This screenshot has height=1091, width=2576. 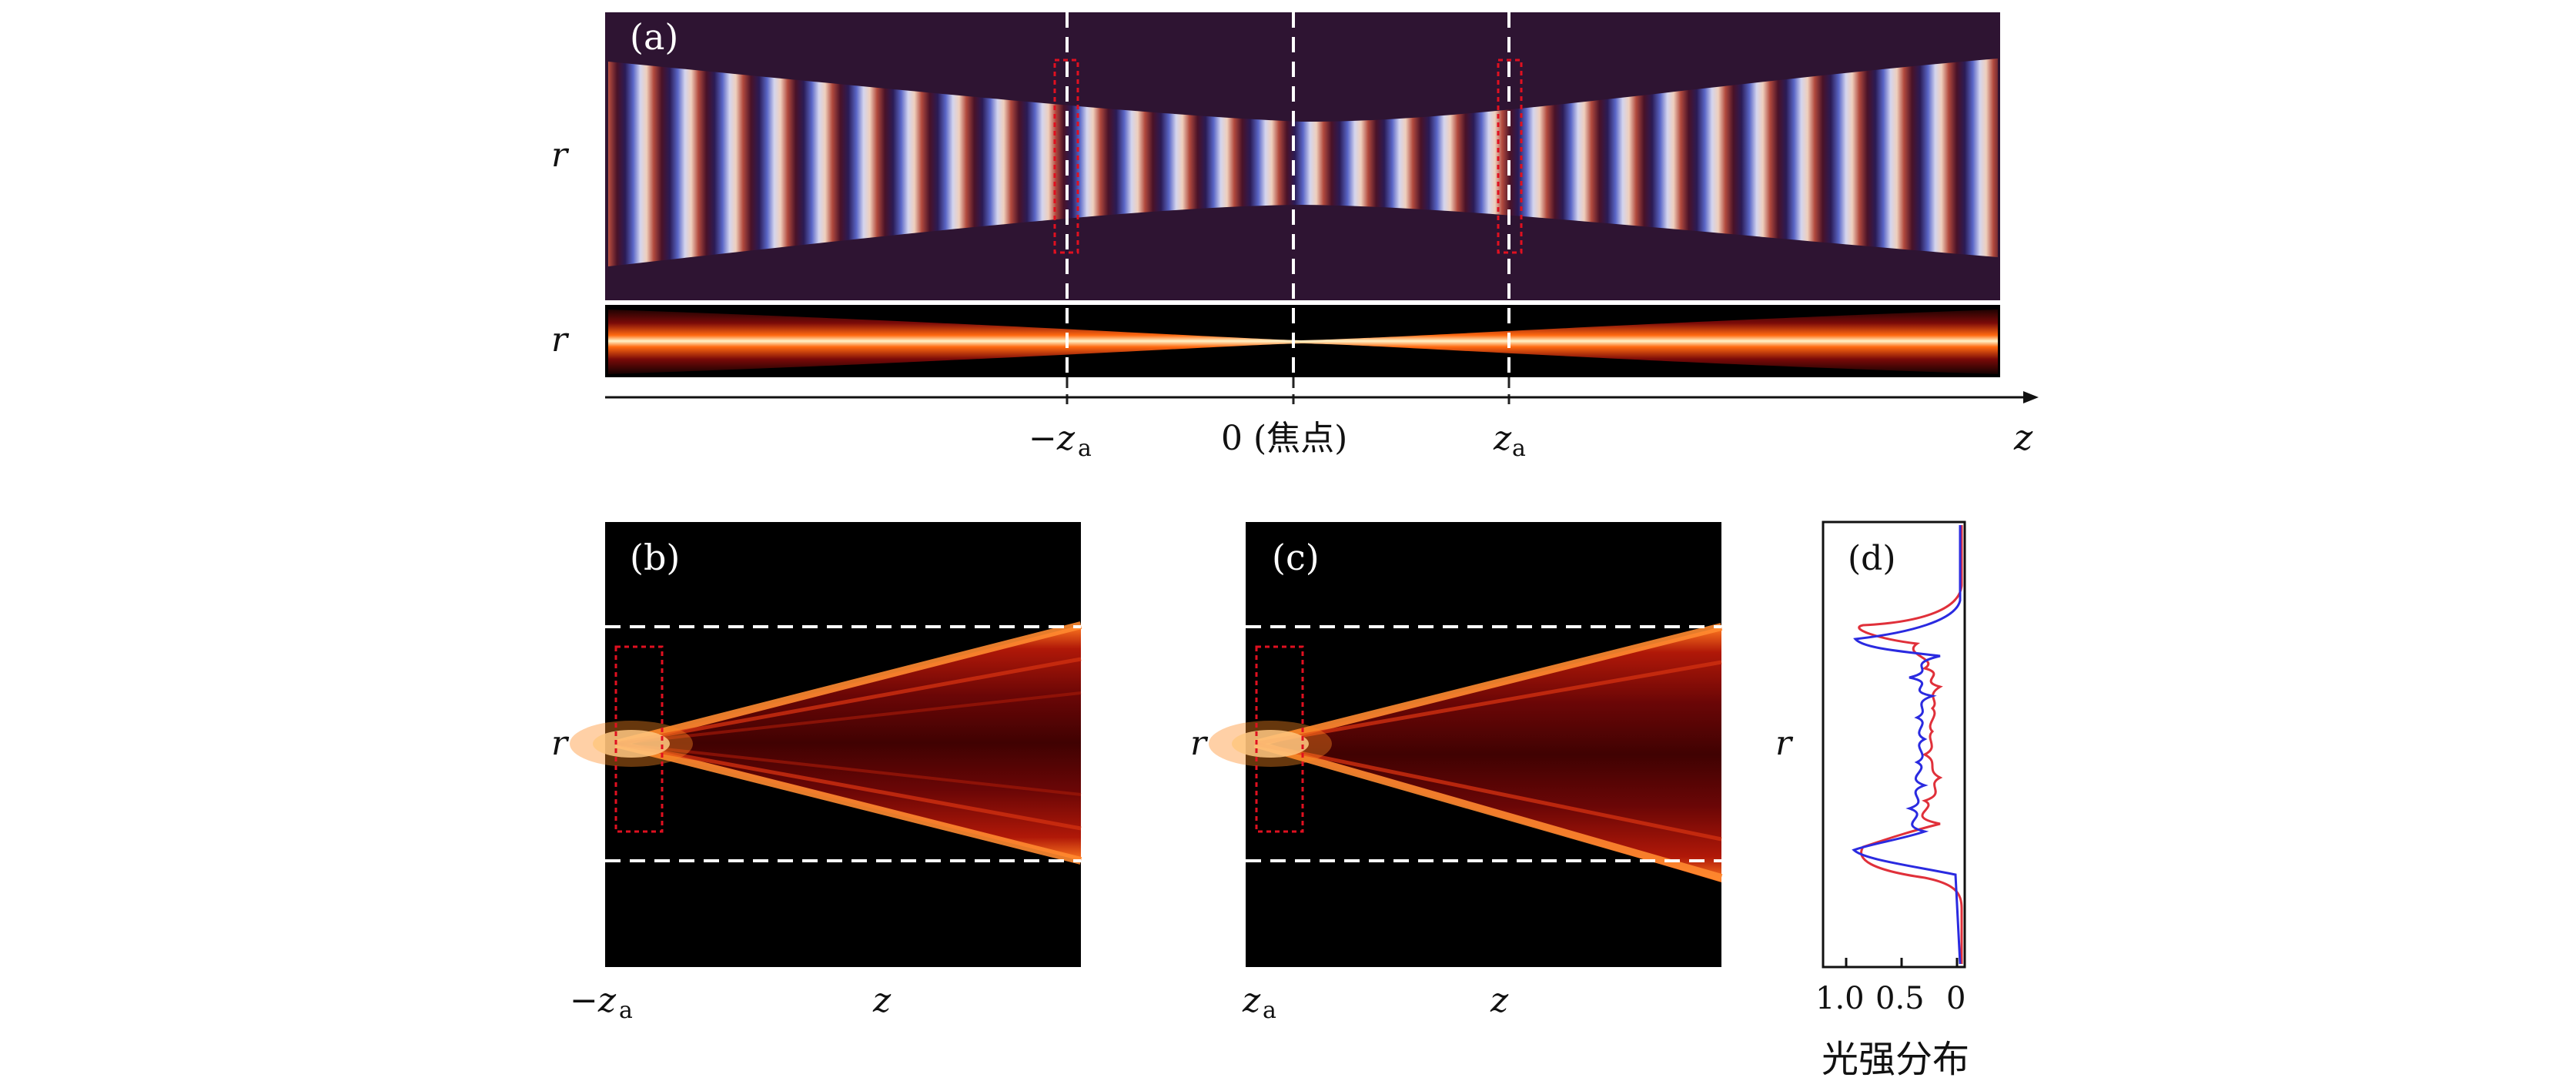 What do you see at coordinates (1488, 754) in the screenshot?
I see `panel-c-cone` at bounding box center [1488, 754].